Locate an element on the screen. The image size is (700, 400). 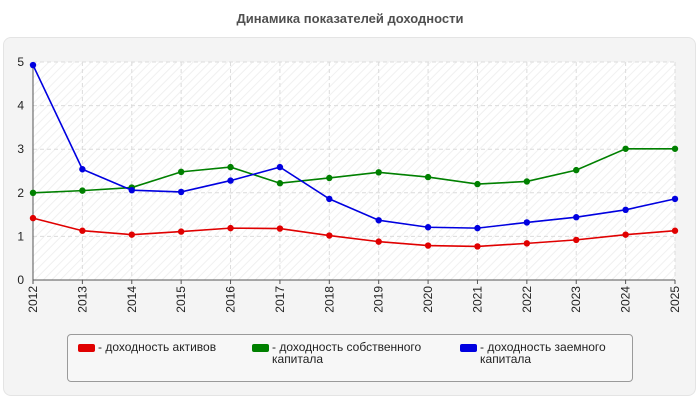
legend-label-equity: - доходность собственного капитала is located at coordinates (347, 353).